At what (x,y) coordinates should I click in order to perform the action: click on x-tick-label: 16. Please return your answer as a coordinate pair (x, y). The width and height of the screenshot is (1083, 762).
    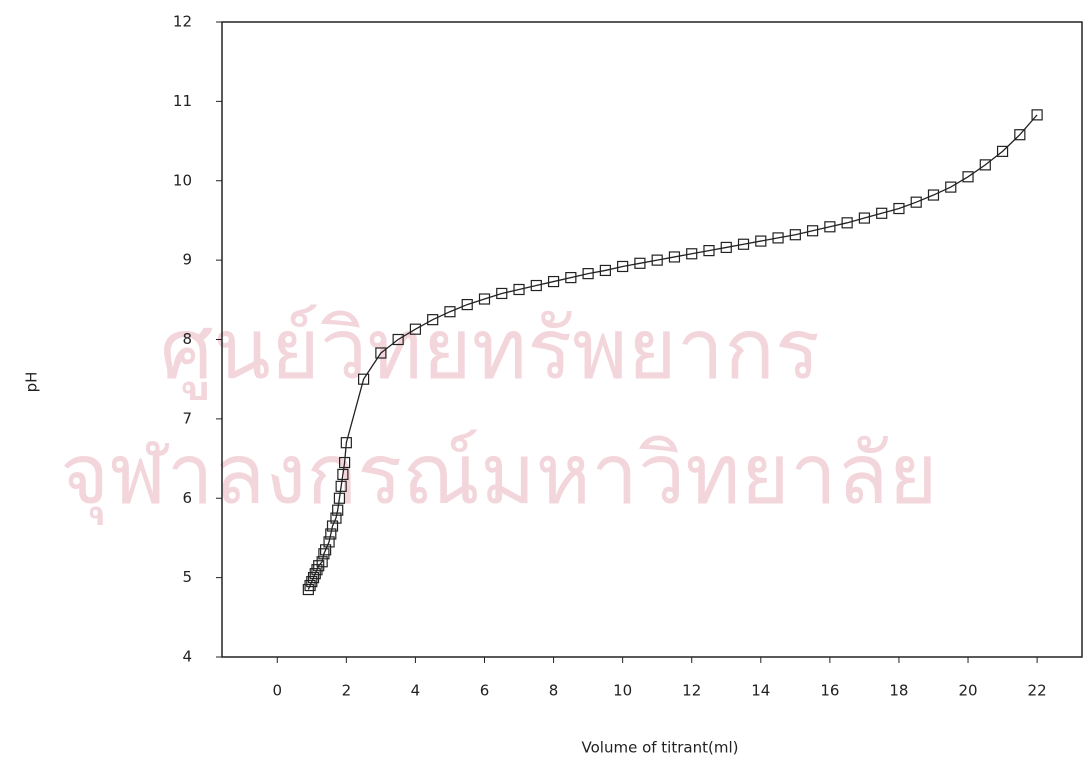
    Looking at the image, I should click on (829, 691).